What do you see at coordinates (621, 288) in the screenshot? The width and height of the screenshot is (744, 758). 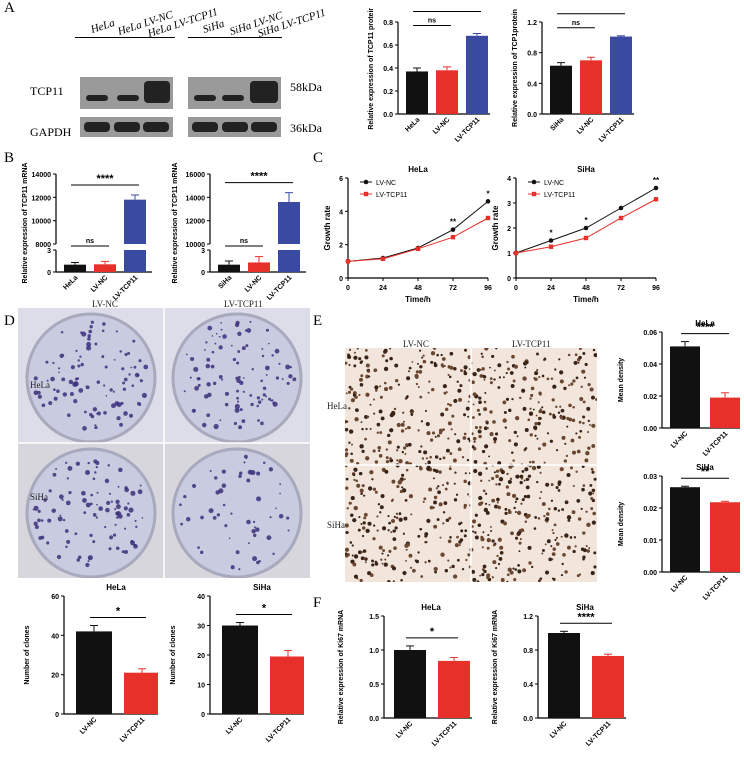 I see `x-tick-label: 72` at bounding box center [621, 288].